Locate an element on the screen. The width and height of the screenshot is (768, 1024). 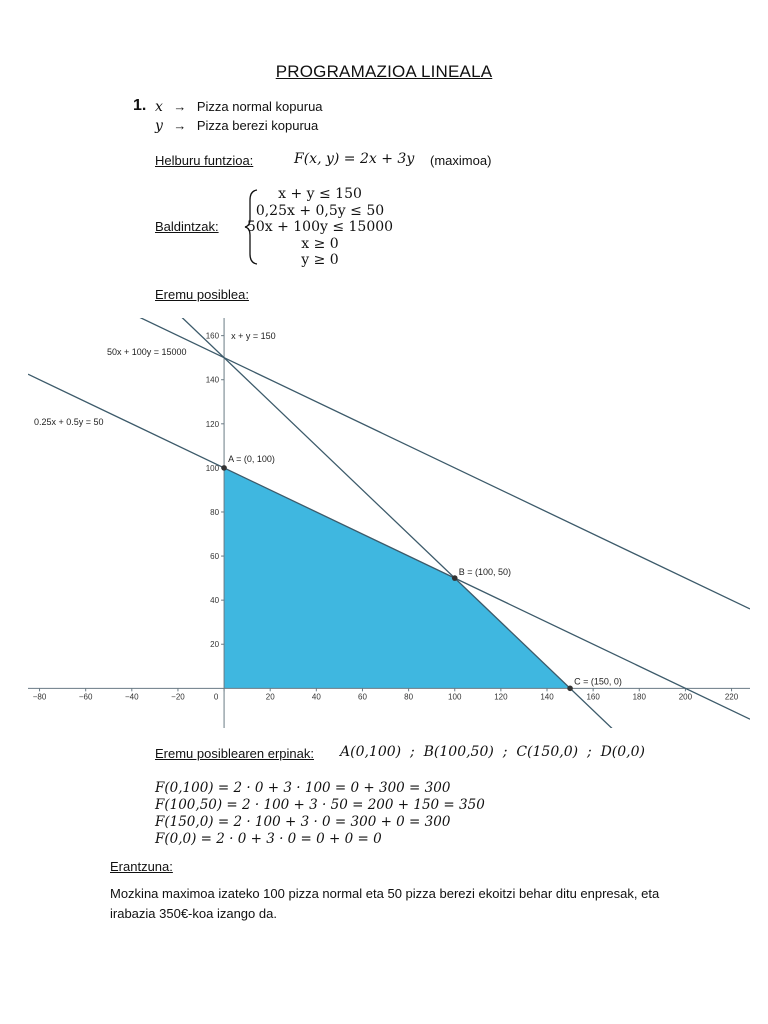
y-tick-label: 60 is located at coordinates (214, 556).